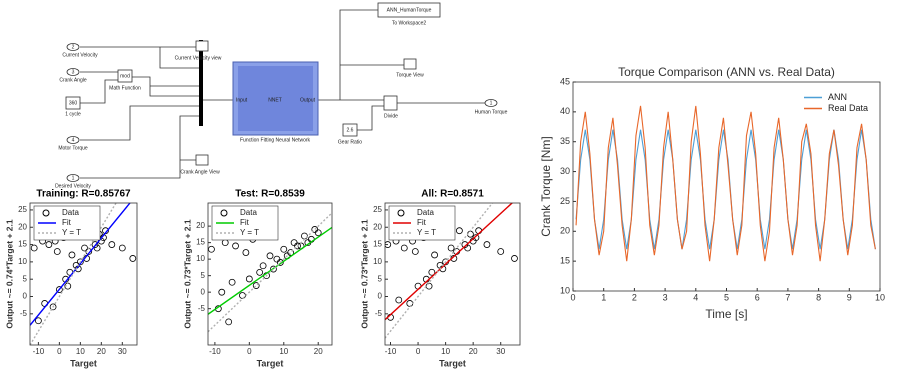  What do you see at coordinates (83, 194) in the screenshot?
I see `chart-title: Training: R=0.85767` at bounding box center [83, 194].